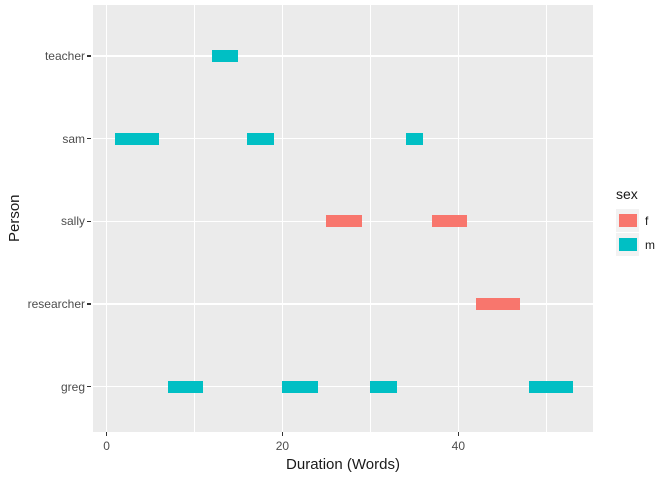 The width and height of the screenshot is (672, 480). What do you see at coordinates (73, 138) in the screenshot?
I see `y-tick-label-sam: sam` at bounding box center [73, 138].